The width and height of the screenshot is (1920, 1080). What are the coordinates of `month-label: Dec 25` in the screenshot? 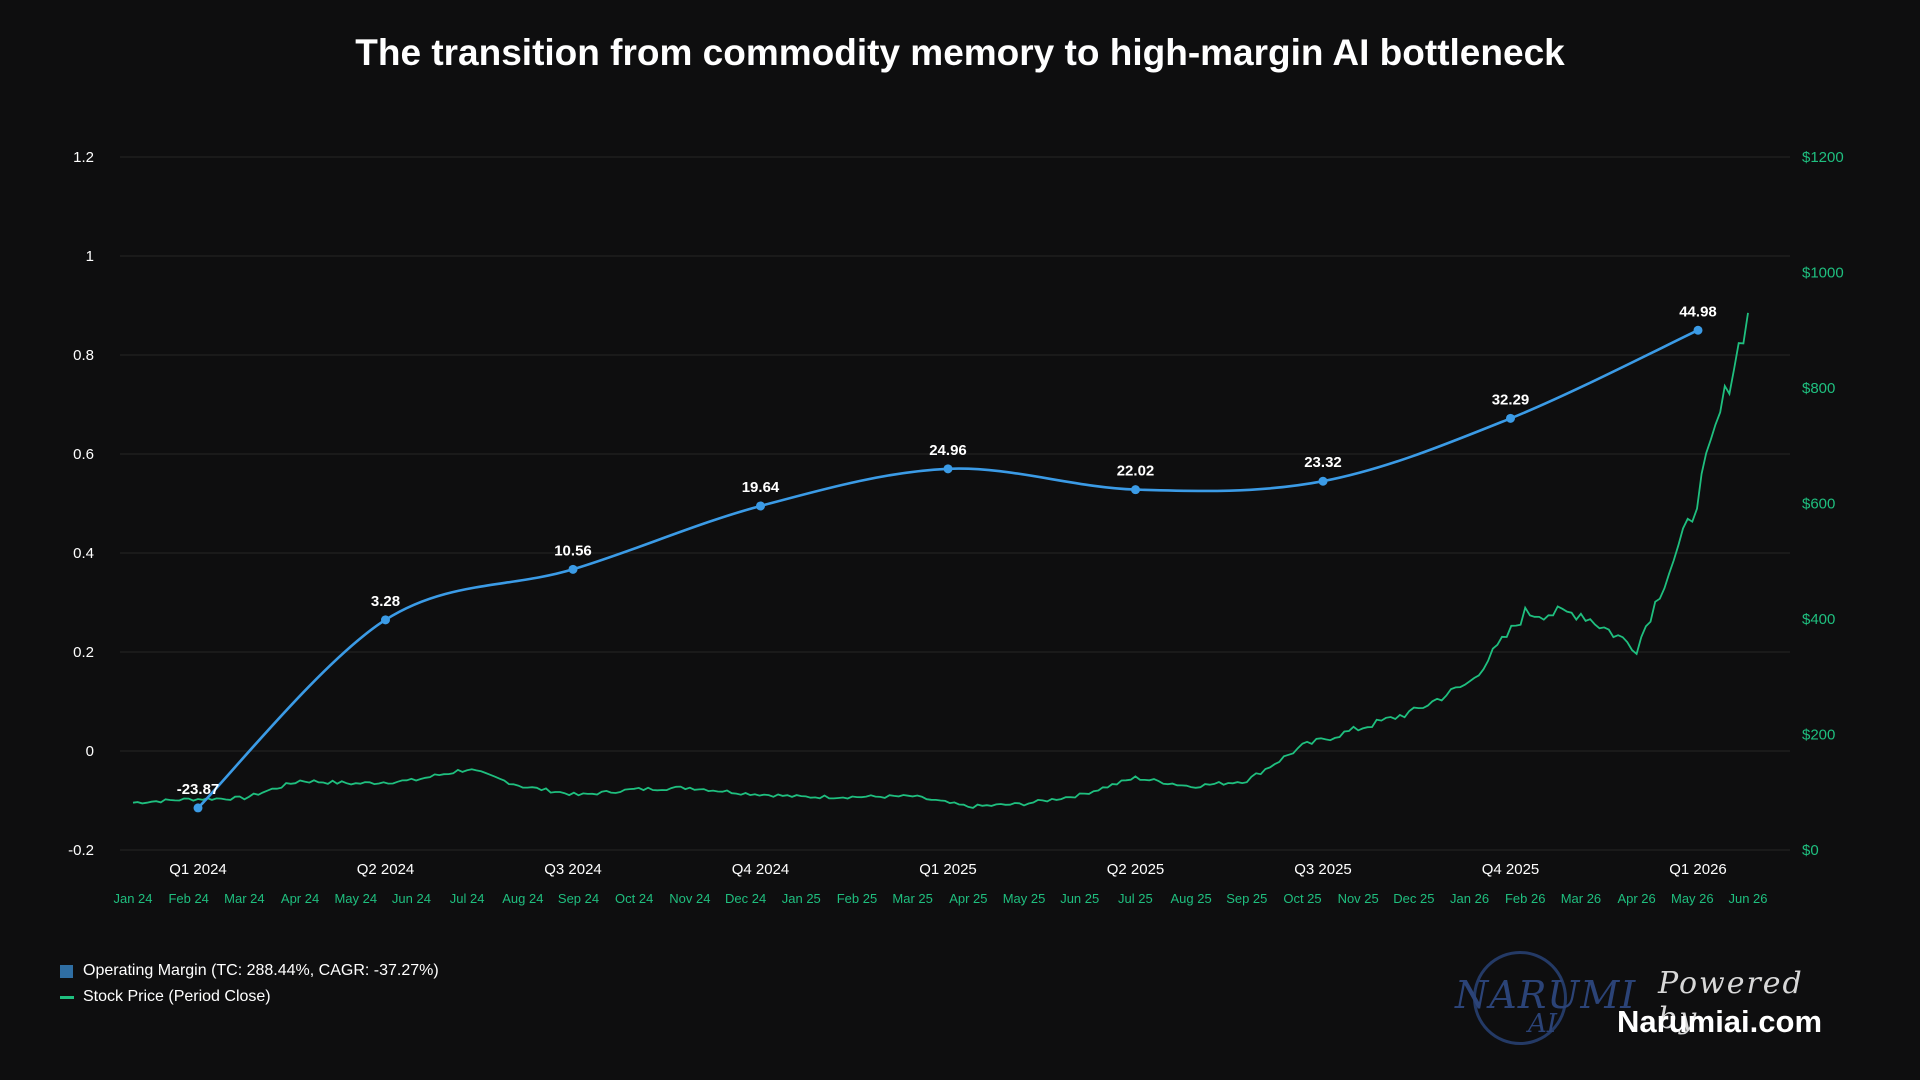 It's located at (1413, 898).